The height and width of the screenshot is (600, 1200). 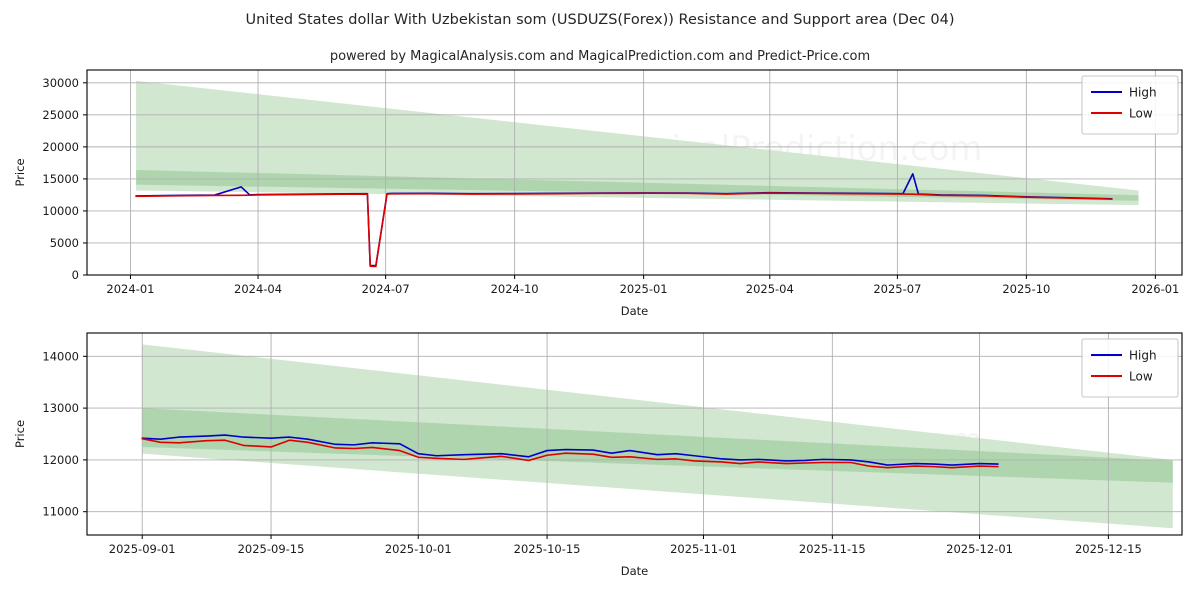 I want to click on x-axis-tick-label: 2025-11-01, so click(x=703, y=549).